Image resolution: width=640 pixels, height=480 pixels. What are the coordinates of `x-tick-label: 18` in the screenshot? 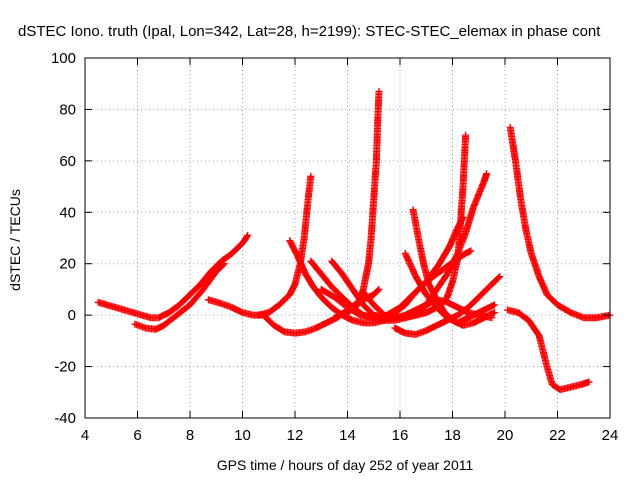 It's located at (452, 435).